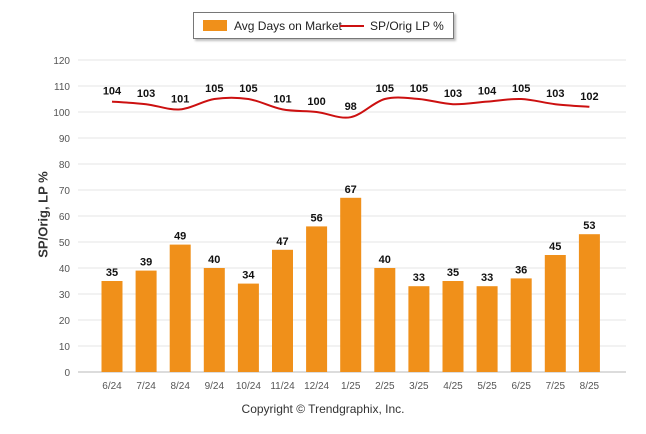 The width and height of the screenshot is (646, 434). What do you see at coordinates (215, 386) in the screenshot?
I see `x-tick-label-9/24: 9/24` at bounding box center [215, 386].